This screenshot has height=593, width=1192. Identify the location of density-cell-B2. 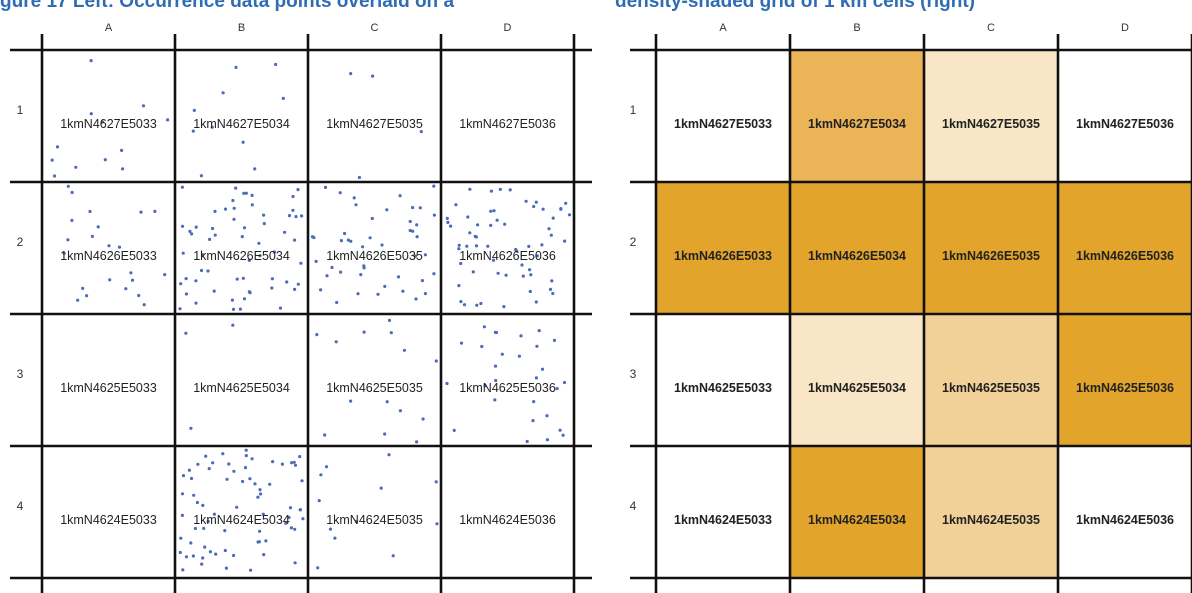
(857, 248).